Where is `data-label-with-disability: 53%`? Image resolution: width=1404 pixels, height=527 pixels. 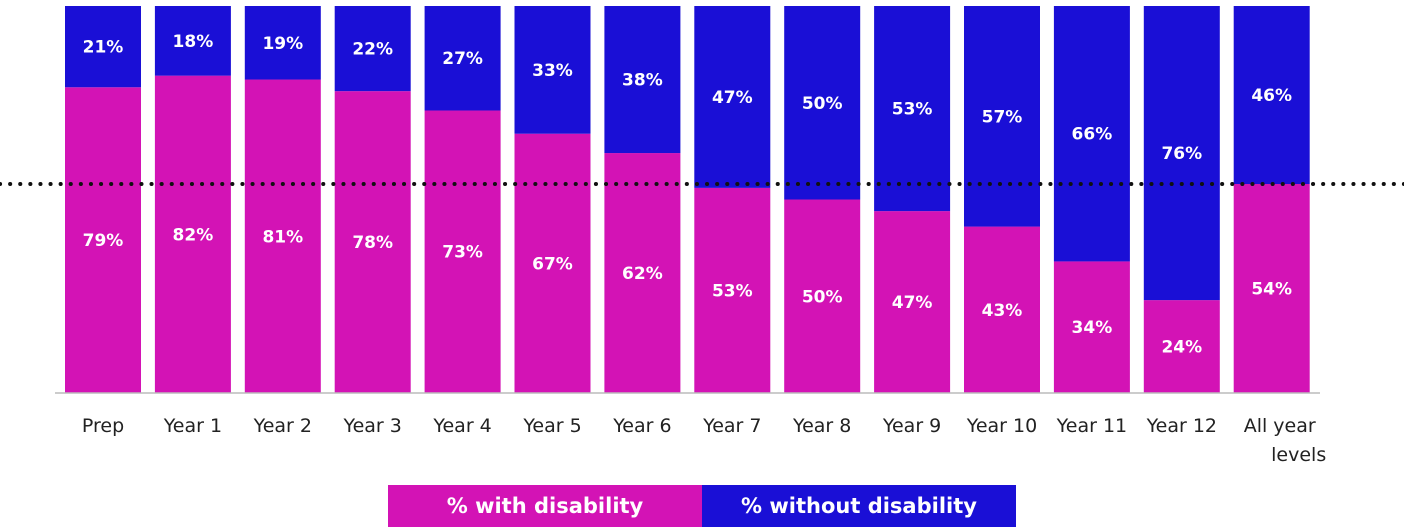 data-label-with-disability: 53% is located at coordinates (732, 291).